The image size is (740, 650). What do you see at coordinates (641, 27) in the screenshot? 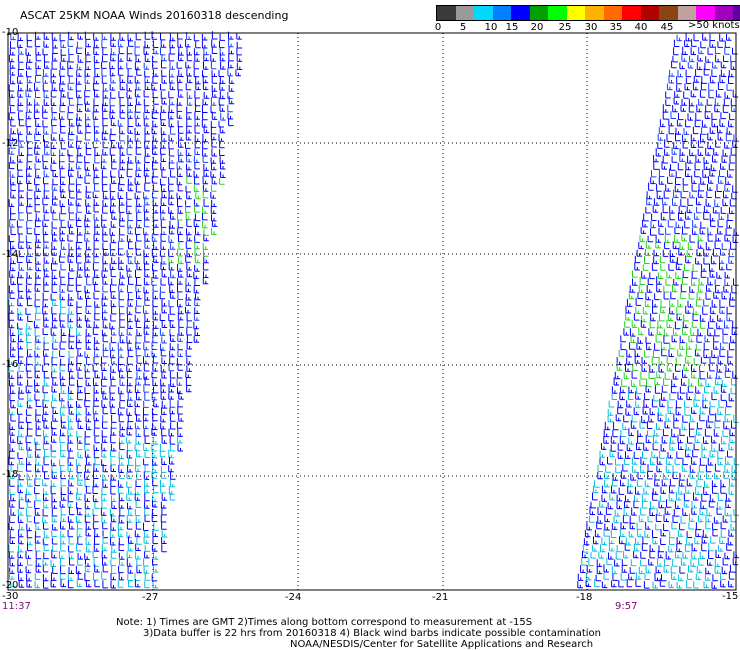
I see `colorbar-label: 40` at bounding box center [641, 27].